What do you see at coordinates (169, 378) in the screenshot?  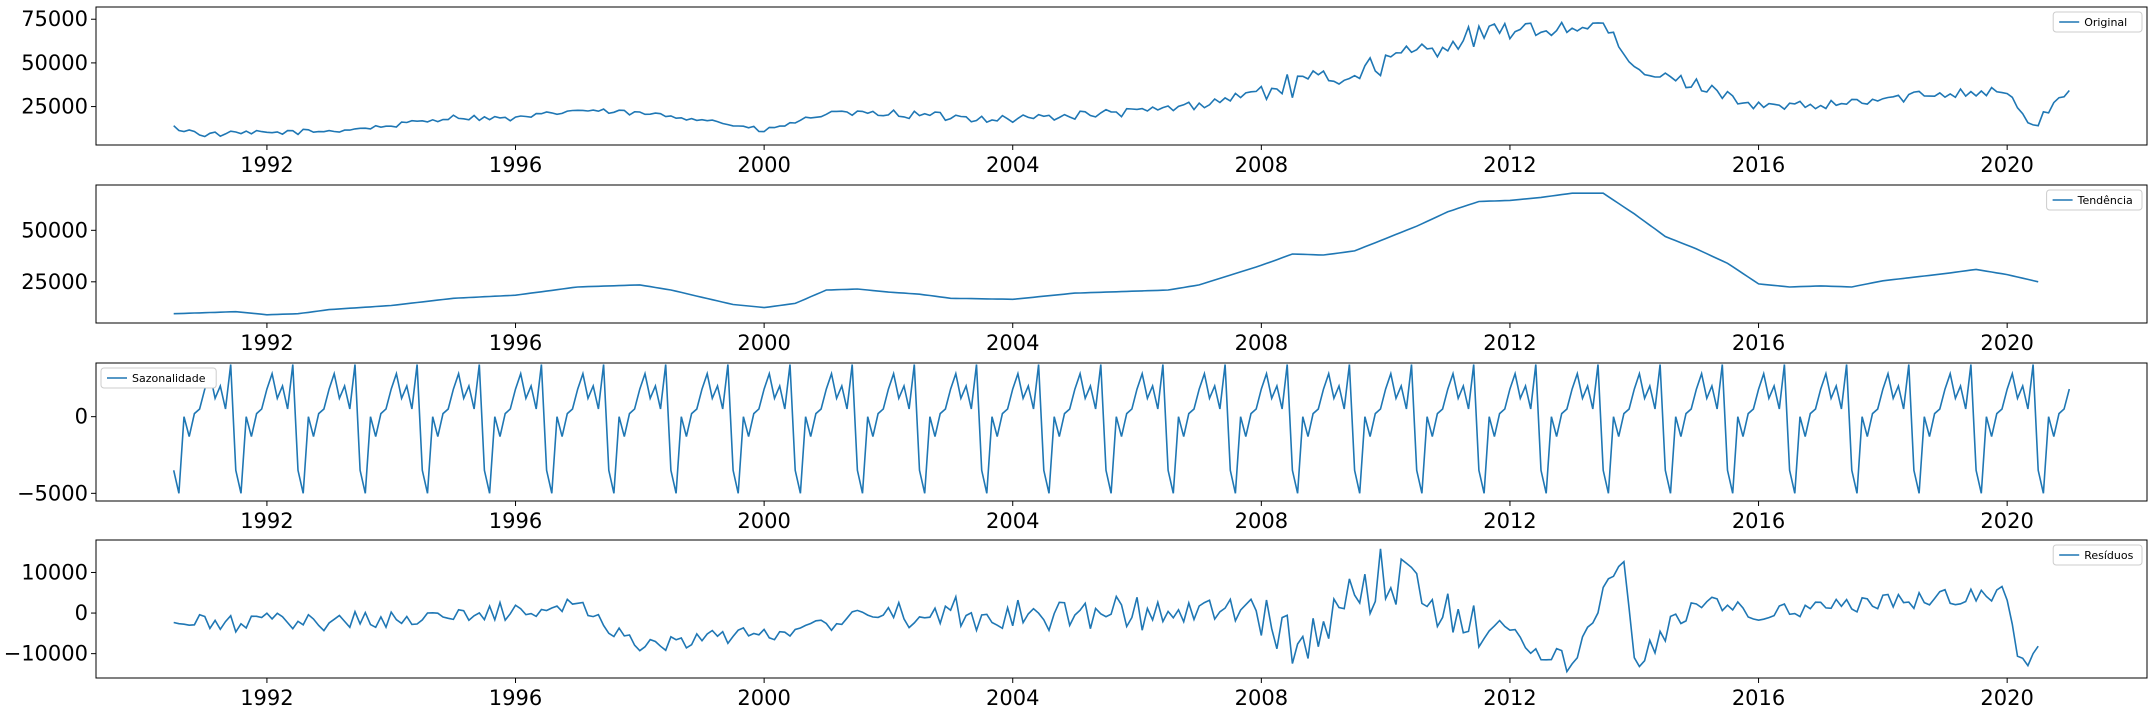 I see `legend-label: Sazonalidade` at bounding box center [169, 378].